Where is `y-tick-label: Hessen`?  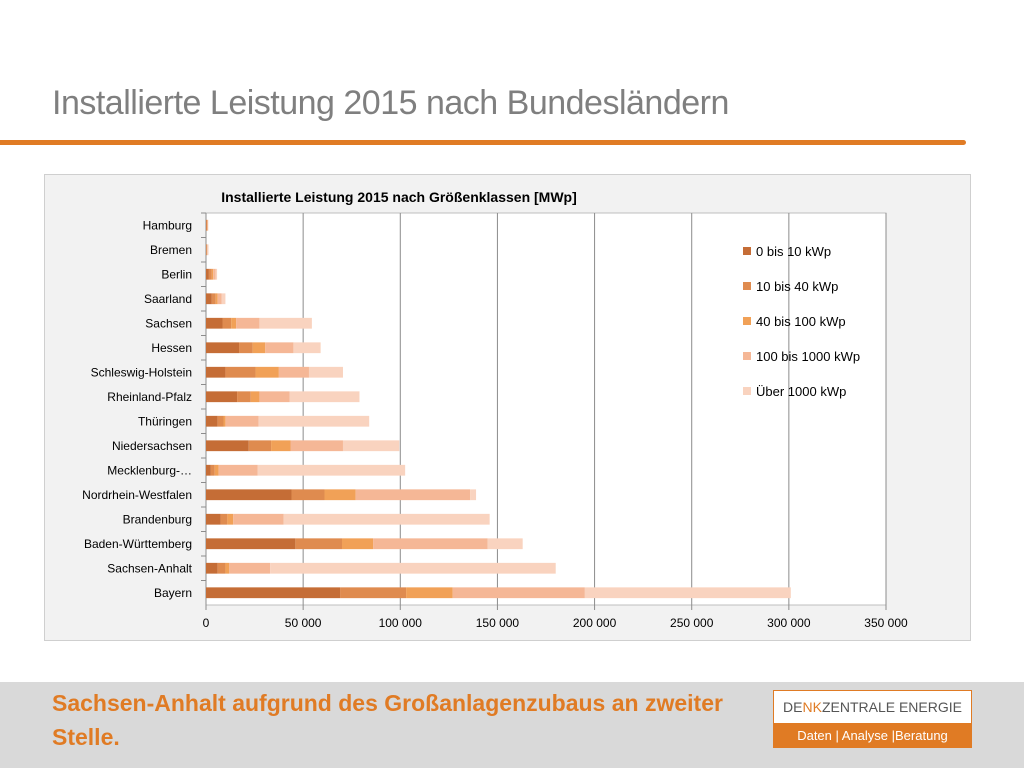 y-tick-label: Hessen is located at coordinates (171, 348).